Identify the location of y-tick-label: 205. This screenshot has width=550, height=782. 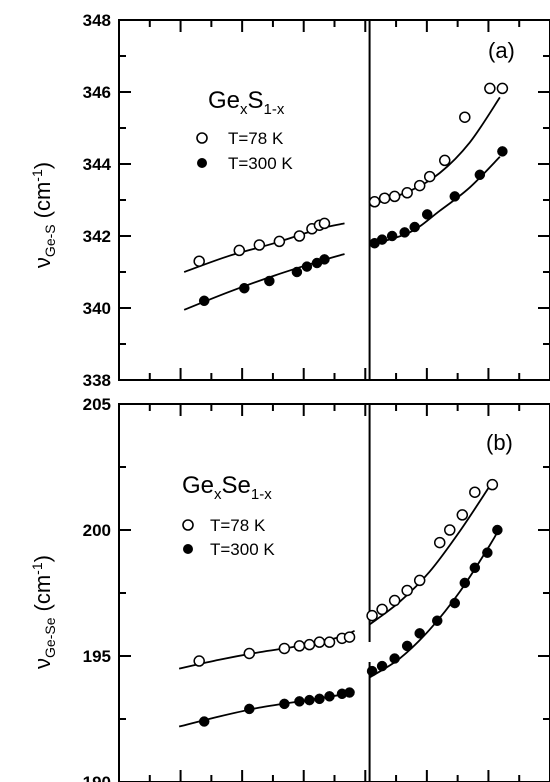
(97, 404).